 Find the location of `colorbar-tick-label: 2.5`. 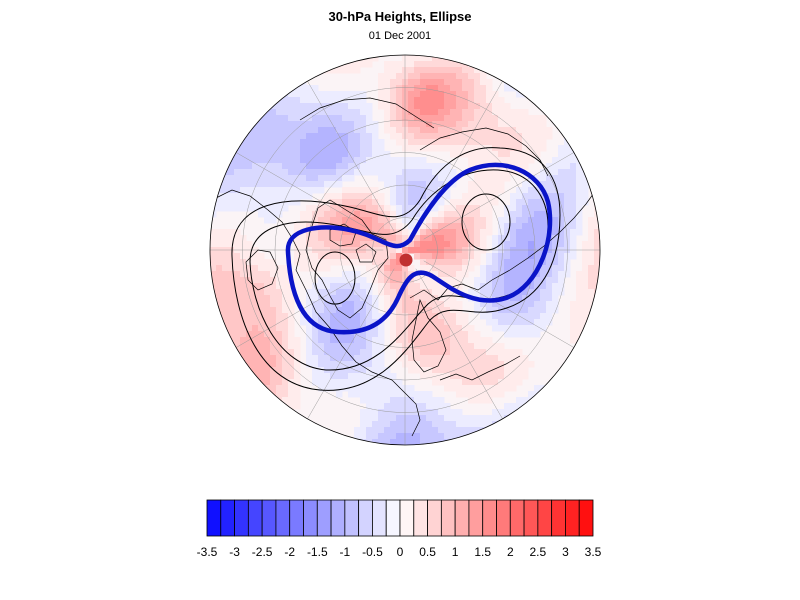

colorbar-tick-label: 2.5 is located at coordinates (538, 552).